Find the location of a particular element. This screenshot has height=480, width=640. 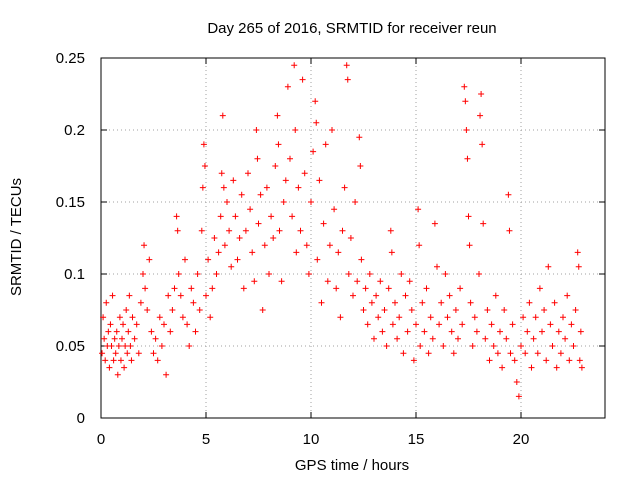

y-tick-label: 0.15 is located at coordinates (70, 202).